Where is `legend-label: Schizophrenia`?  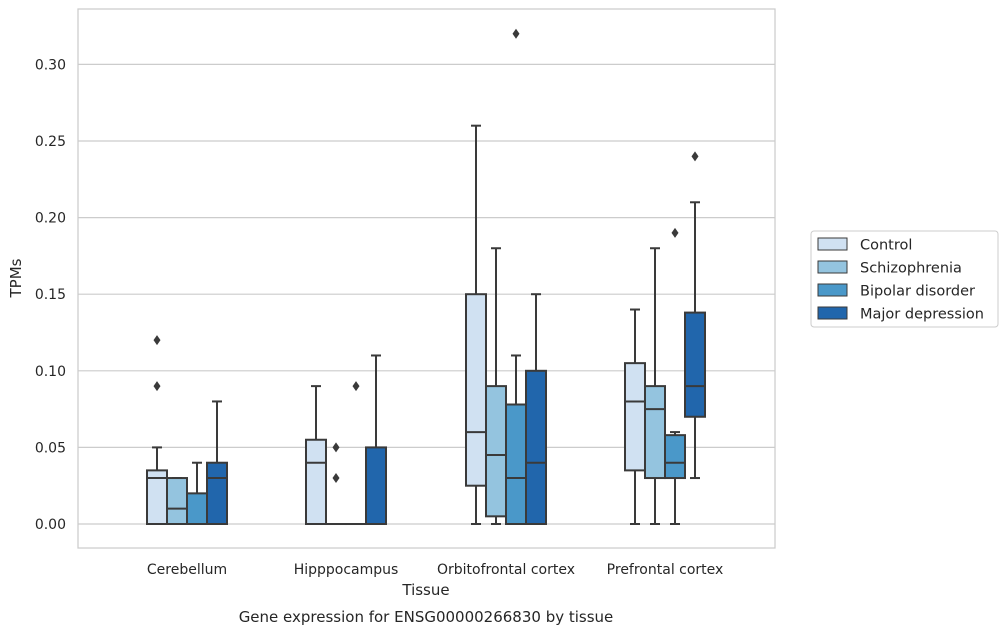
legend-label: Schizophrenia is located at coordinates (911, 269).